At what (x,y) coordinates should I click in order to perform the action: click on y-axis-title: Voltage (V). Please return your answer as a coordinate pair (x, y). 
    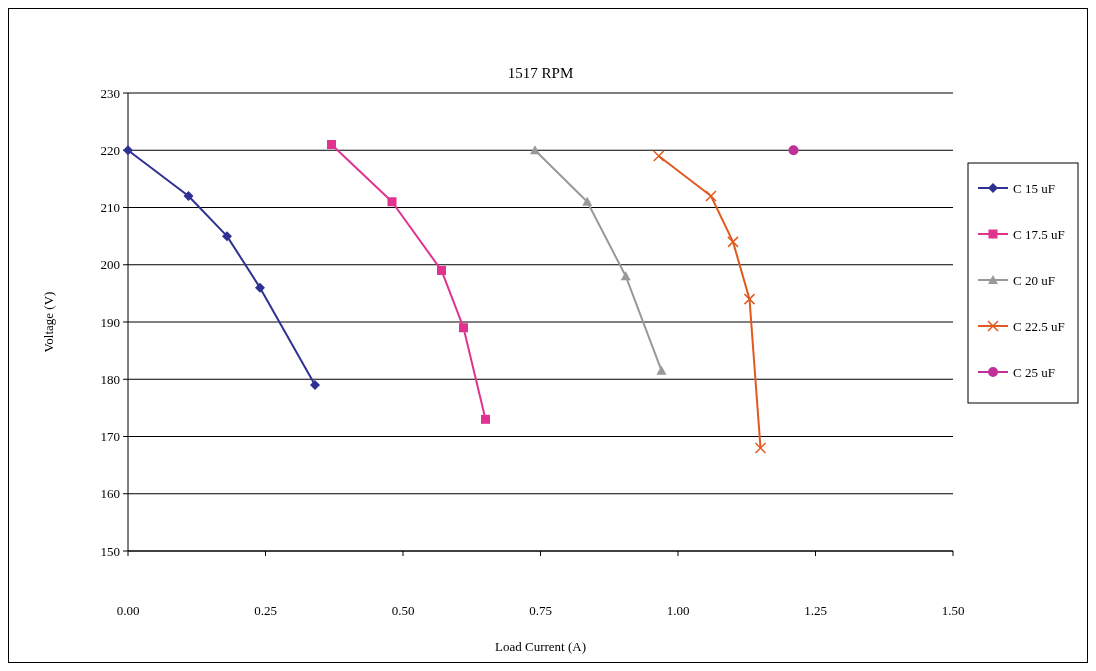
    Looking at the image, I should click on (48, 322).